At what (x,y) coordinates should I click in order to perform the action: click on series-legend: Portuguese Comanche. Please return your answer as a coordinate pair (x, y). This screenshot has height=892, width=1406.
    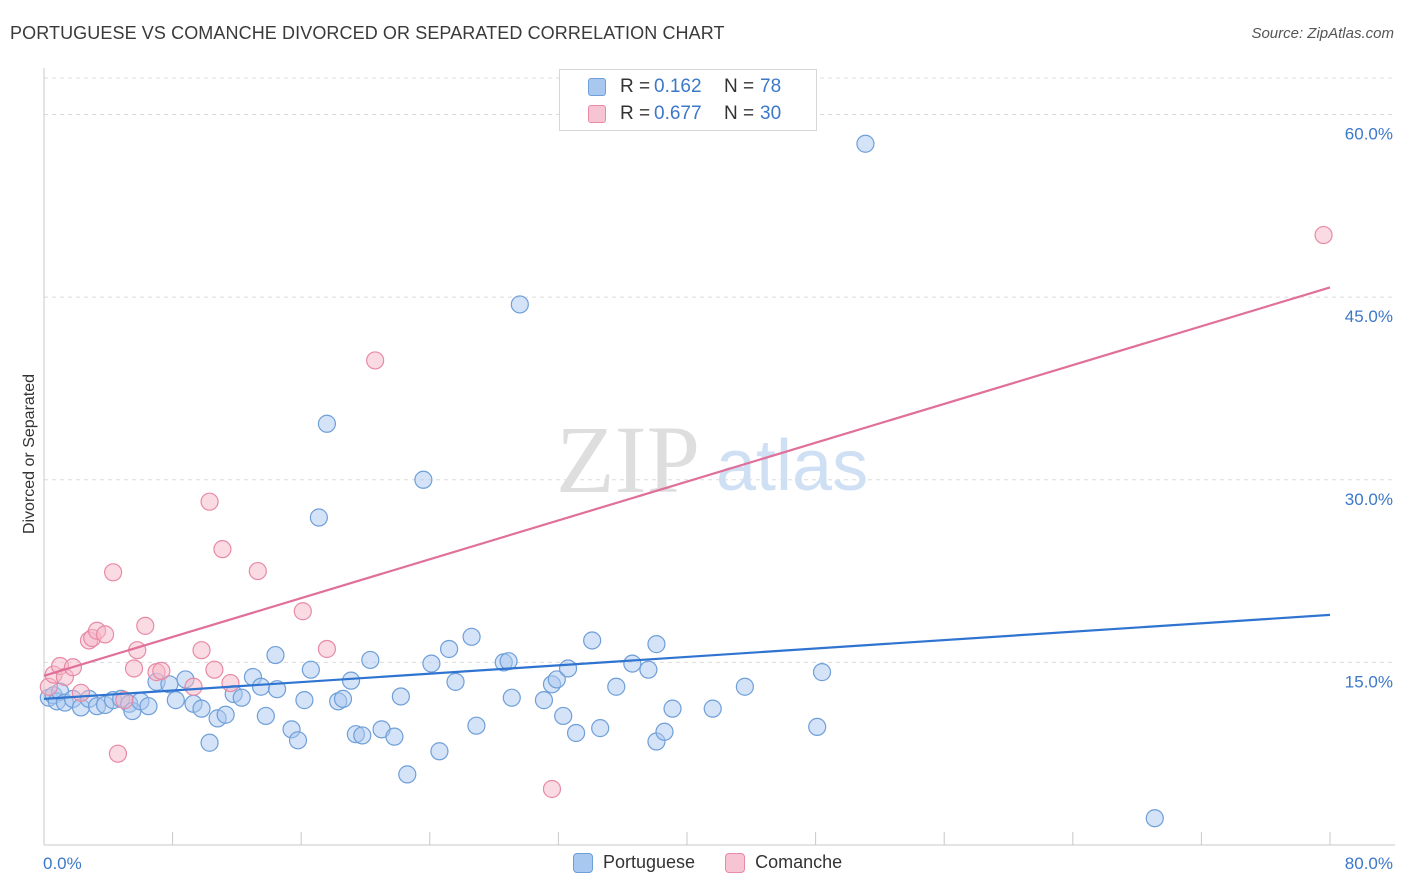
    Looking at the image, I should click on (722, 862).